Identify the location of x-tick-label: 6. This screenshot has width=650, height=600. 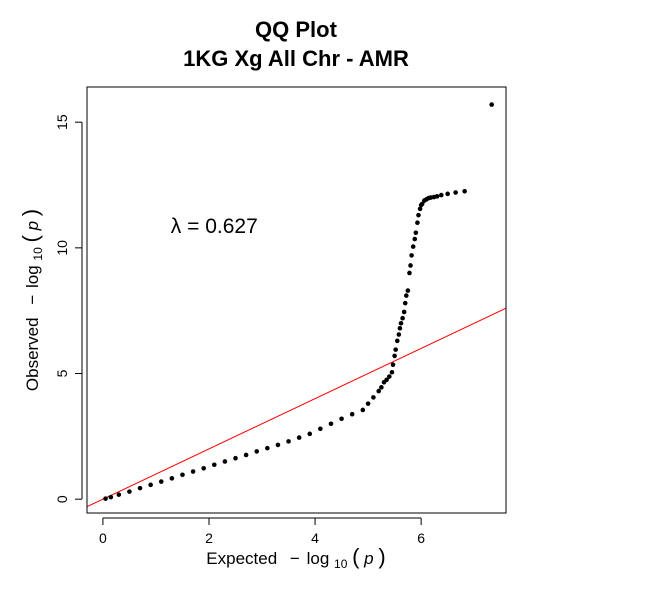
(421, 538).